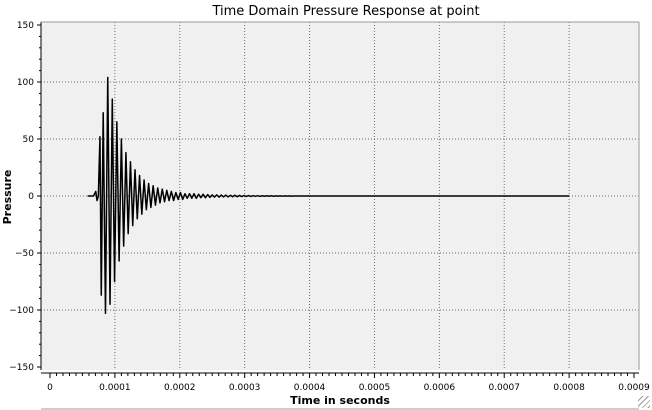 The image size is (652, 410). I want to click on x-tick-label: 0.0006, so click(440, 388).